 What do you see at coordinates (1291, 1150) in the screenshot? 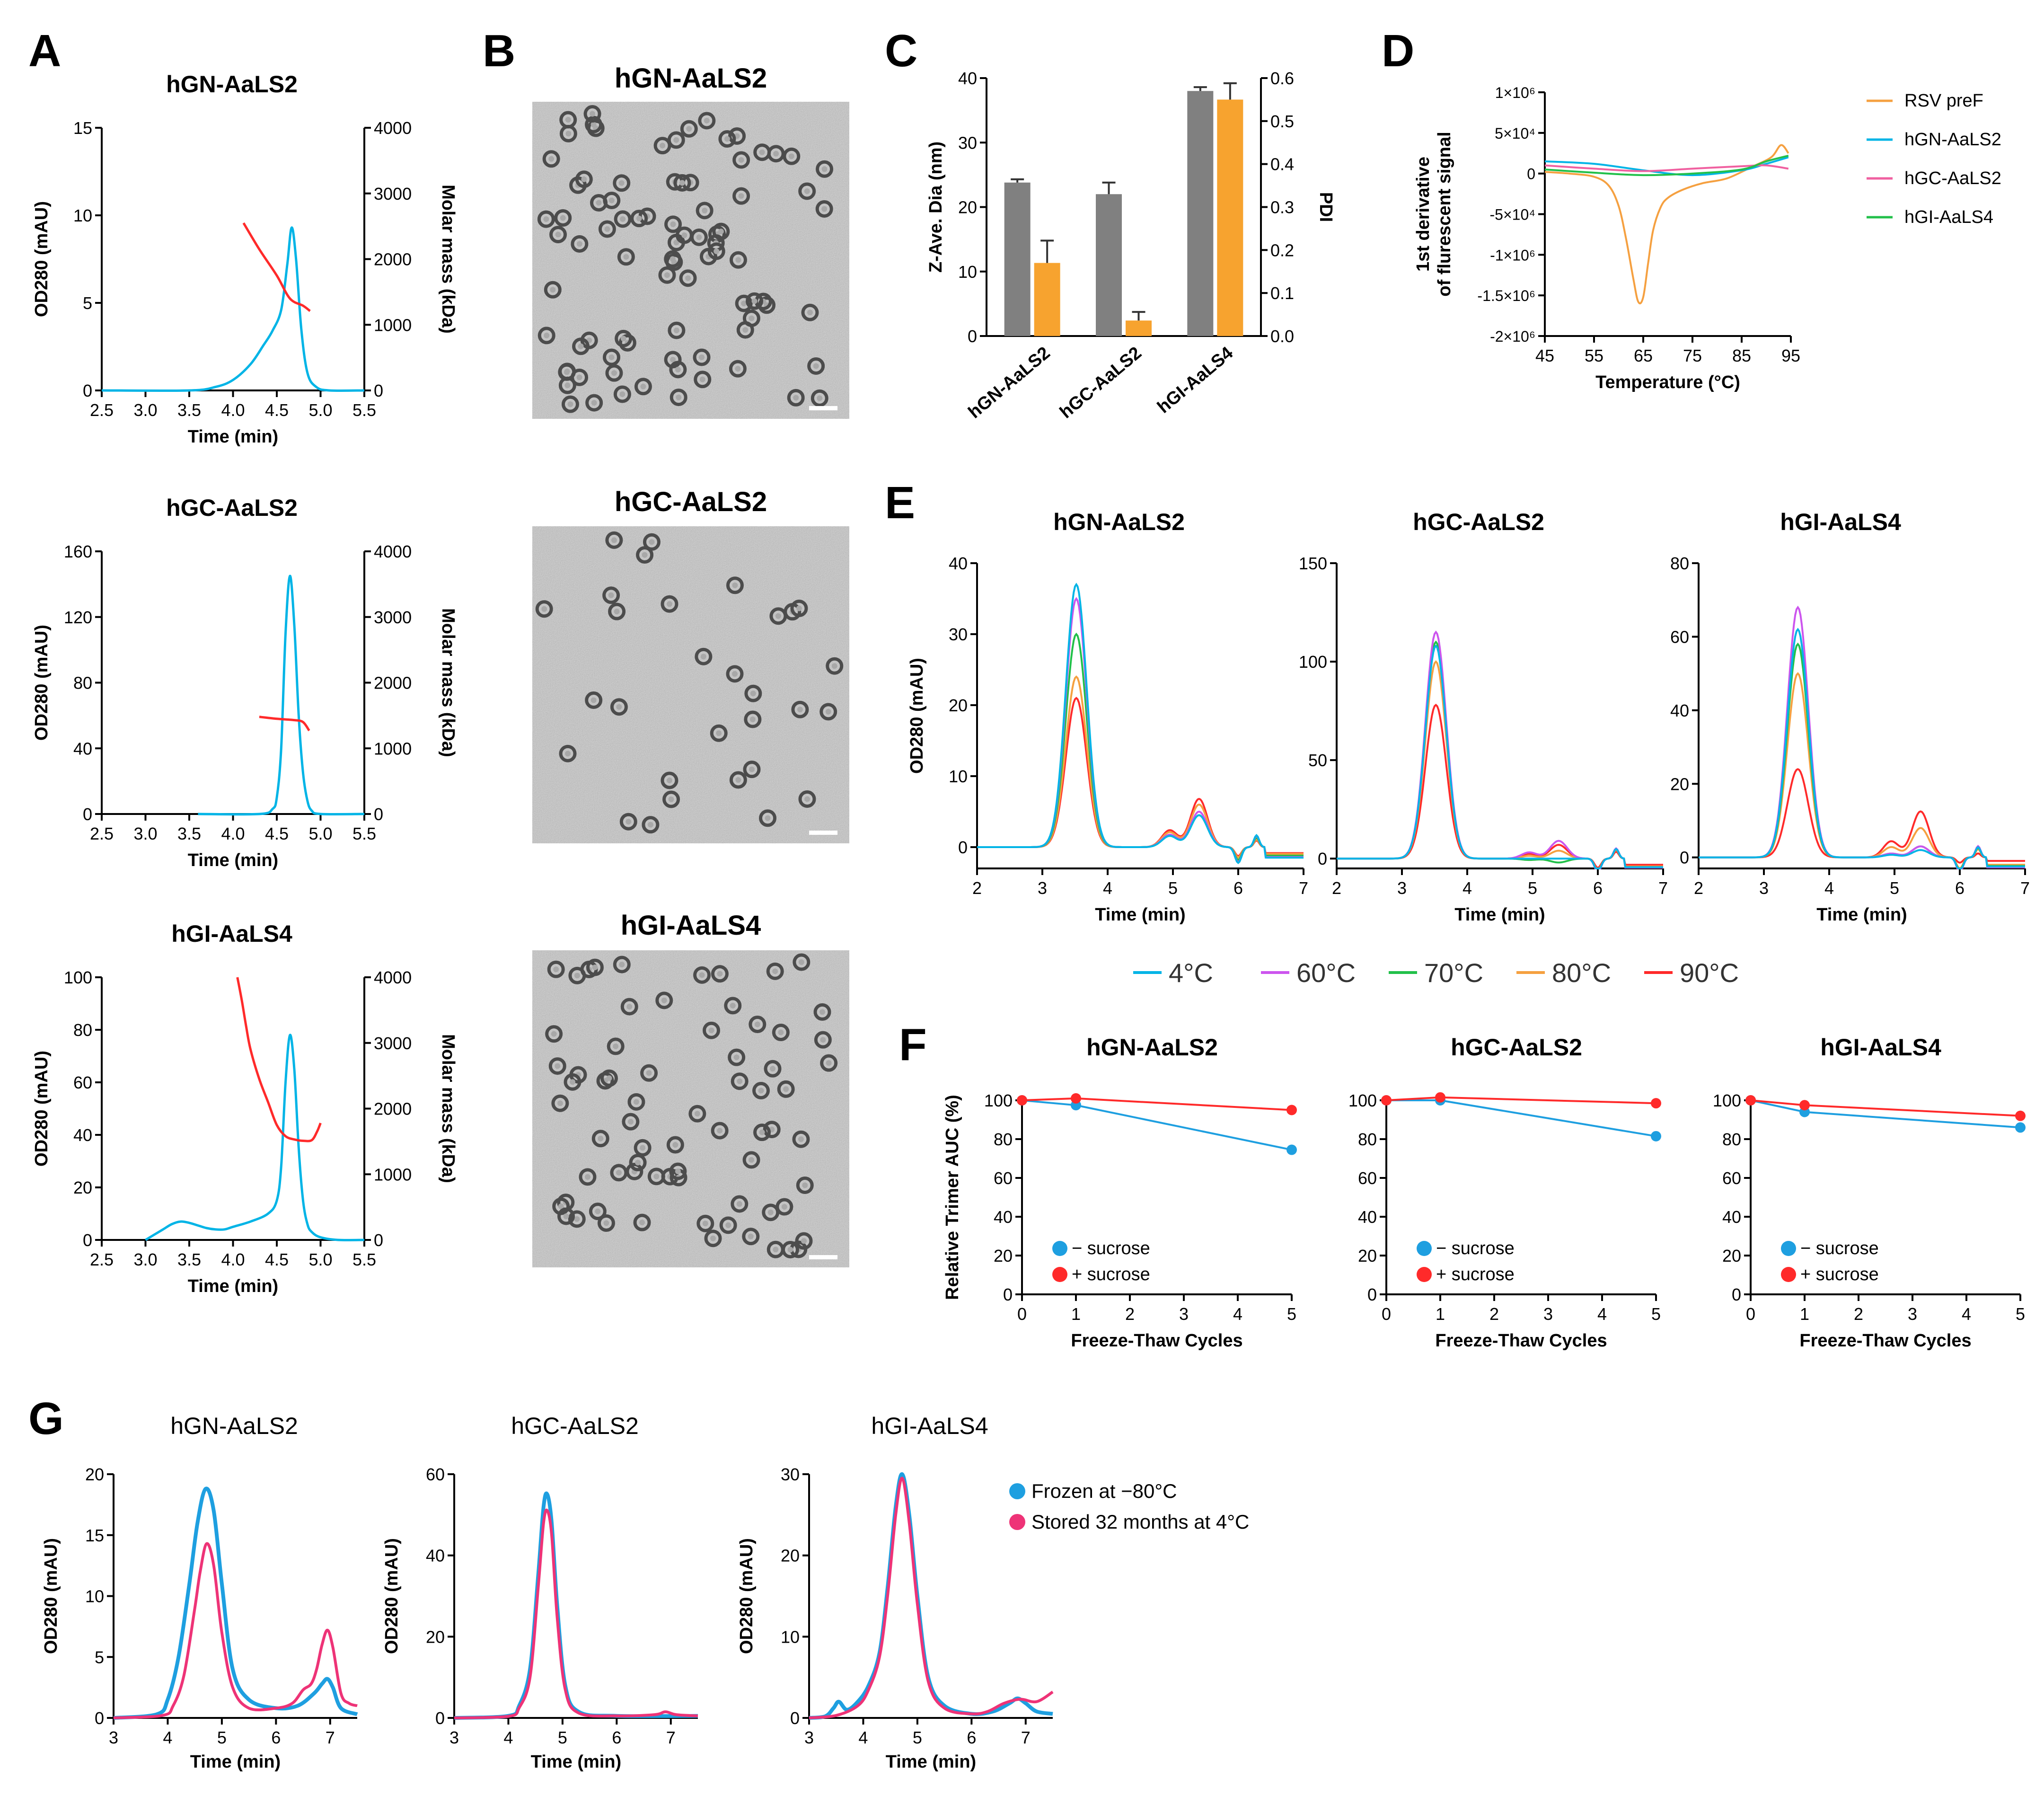
I see `data-point` at bounding box center [1291, 1150].